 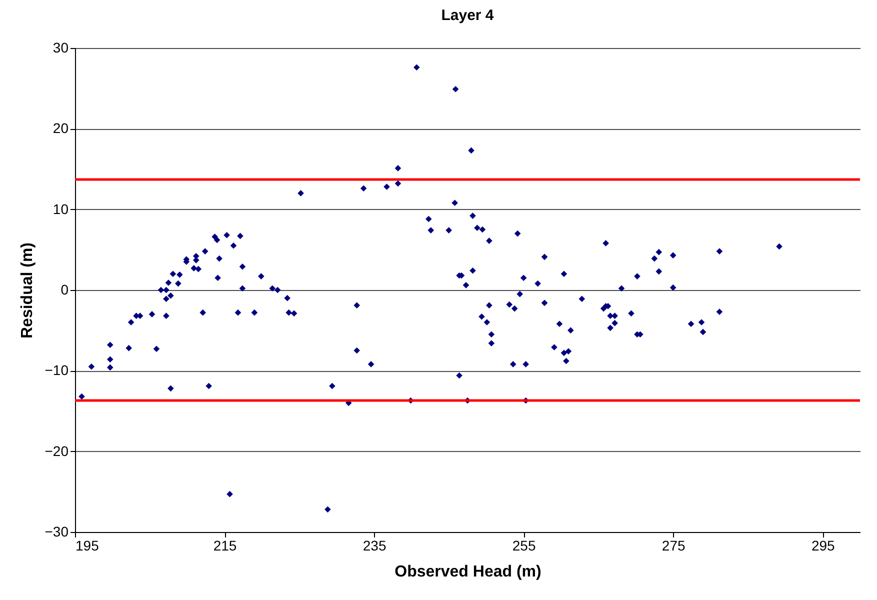 What do you see at coordinates (56, 532) in the screenshot?
I see `y-tick-label: −30` at bounding box center [56, 532].